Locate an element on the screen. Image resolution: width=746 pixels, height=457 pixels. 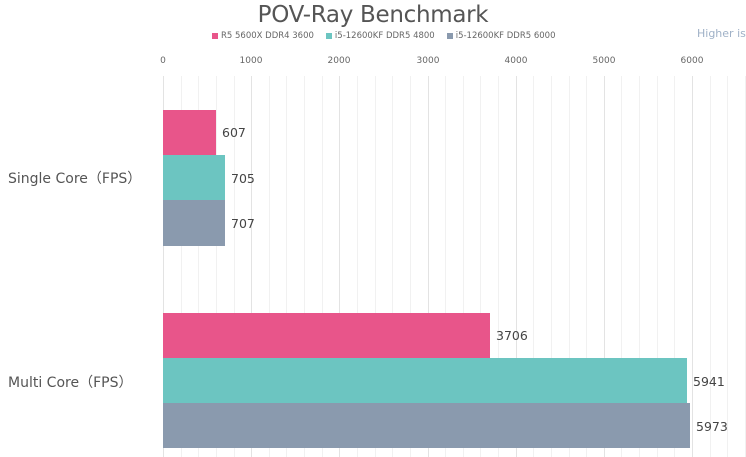
bar-value: 5973 is located at coordinates (712, 426).